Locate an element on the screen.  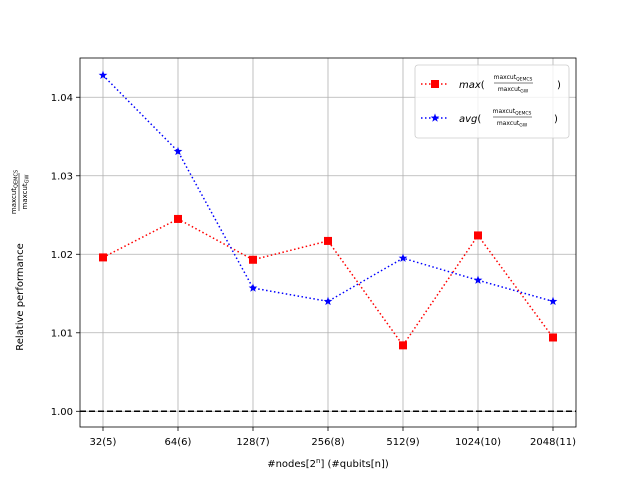
x-axis-label-superscript: n is located at coordinates (318, 461).